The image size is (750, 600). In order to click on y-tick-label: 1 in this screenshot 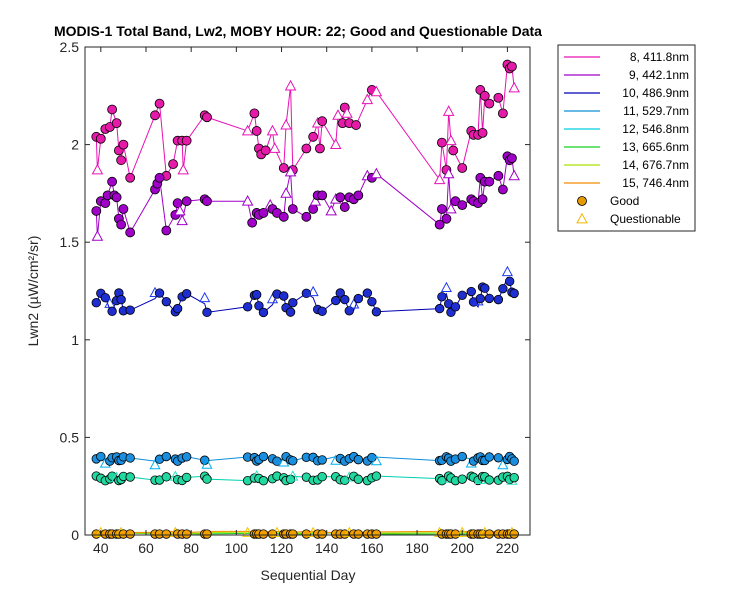, I will do `click(75, 340)`.